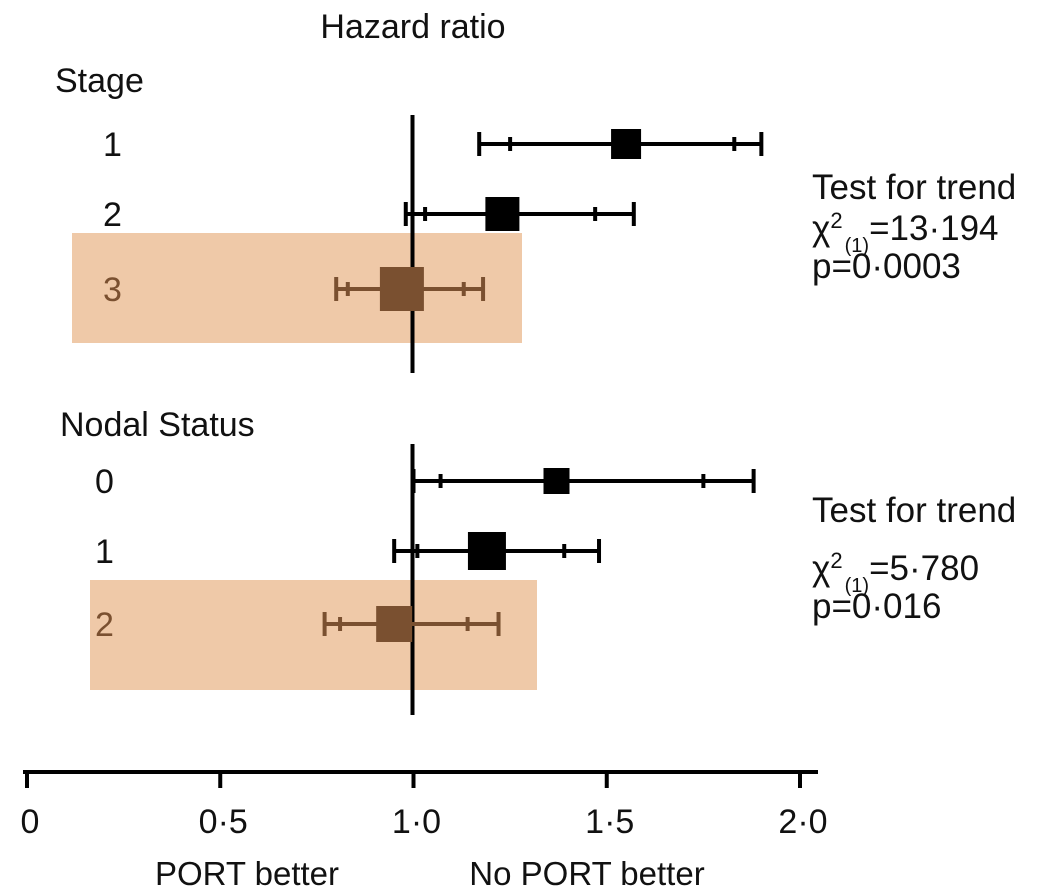 The image size is (1055, 895). Describe the element at coordinates (886, 266) in the screenshot. I see `trend-p-value: p=0·0003` at that location.